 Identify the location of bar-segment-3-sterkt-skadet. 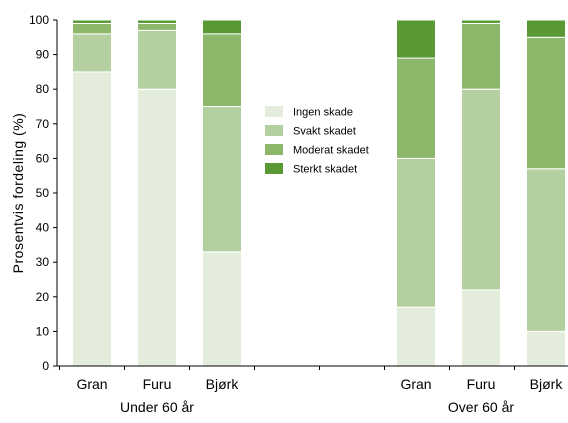
(222, 27).